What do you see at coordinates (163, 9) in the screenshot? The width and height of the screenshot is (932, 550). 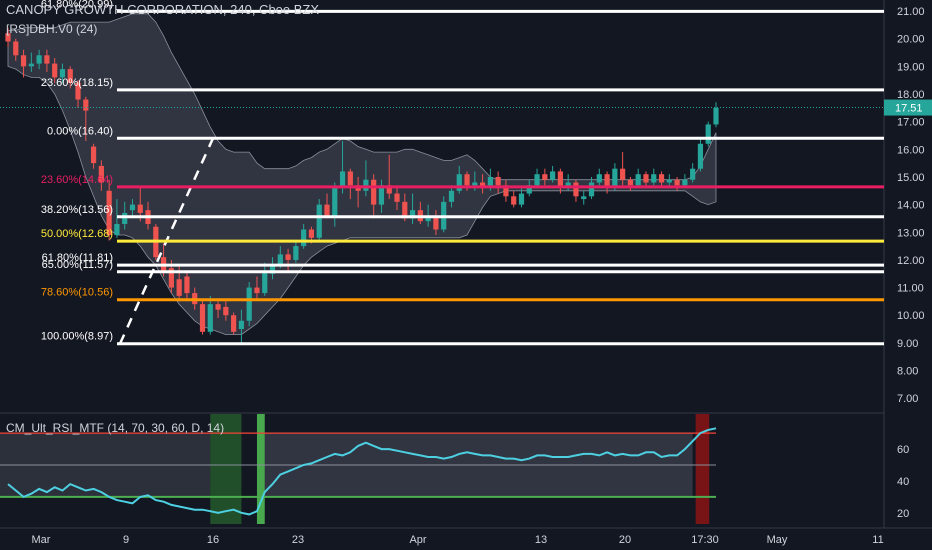 I see `chart-title: CANOPY GROWTH CORPORATION, 240, Cboe BZX` at bounding box center [163, 9].